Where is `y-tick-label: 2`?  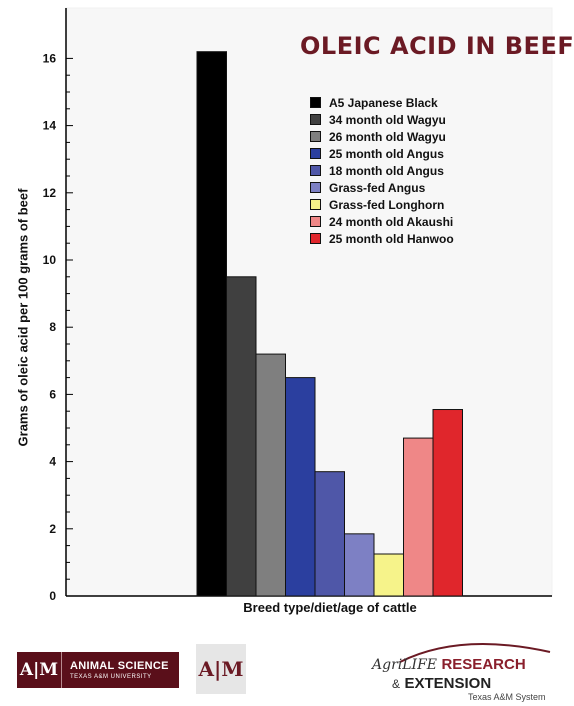
y-tick-label: 2 is located at coordinates (52, 529).